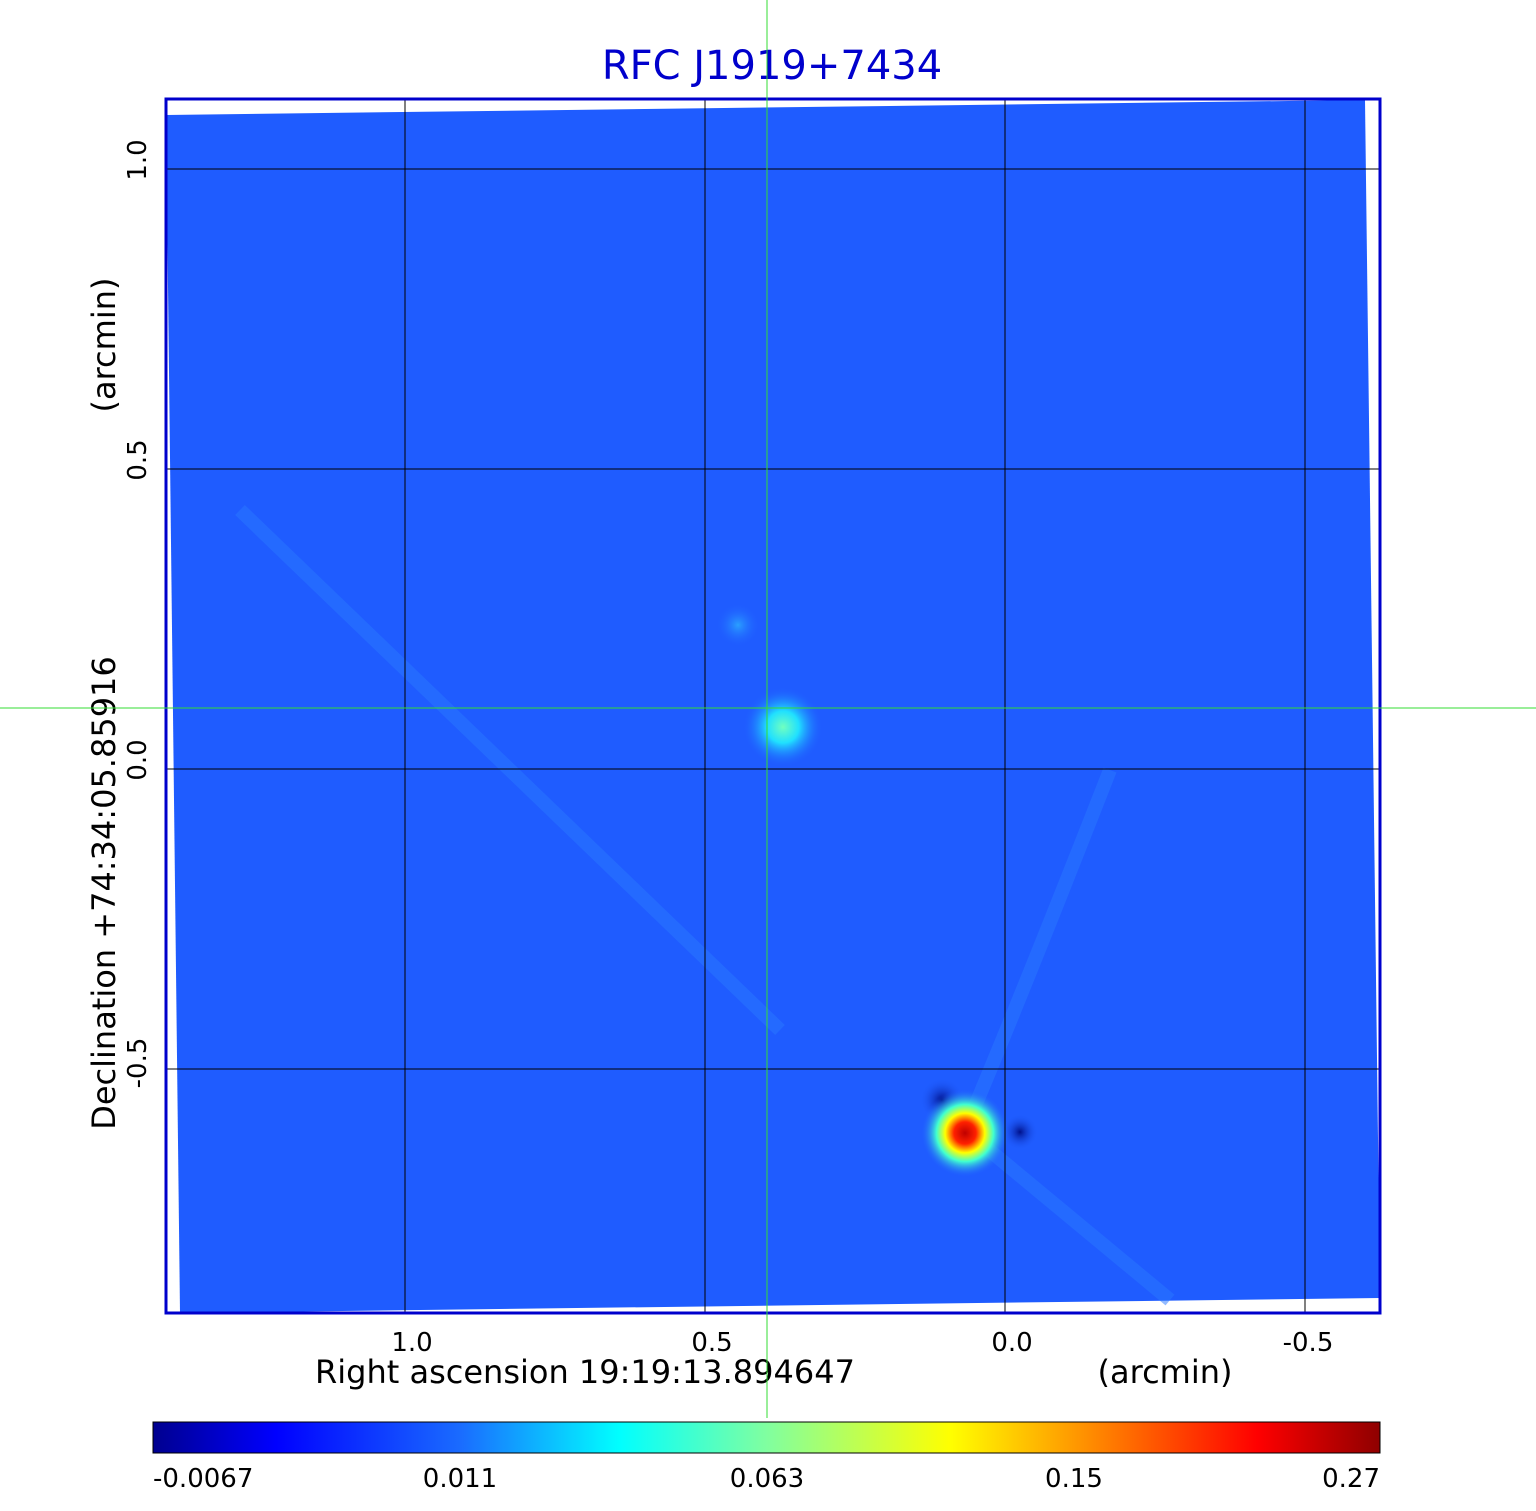  I want to click on y-tick-label: 0.5, so click(138, 459).